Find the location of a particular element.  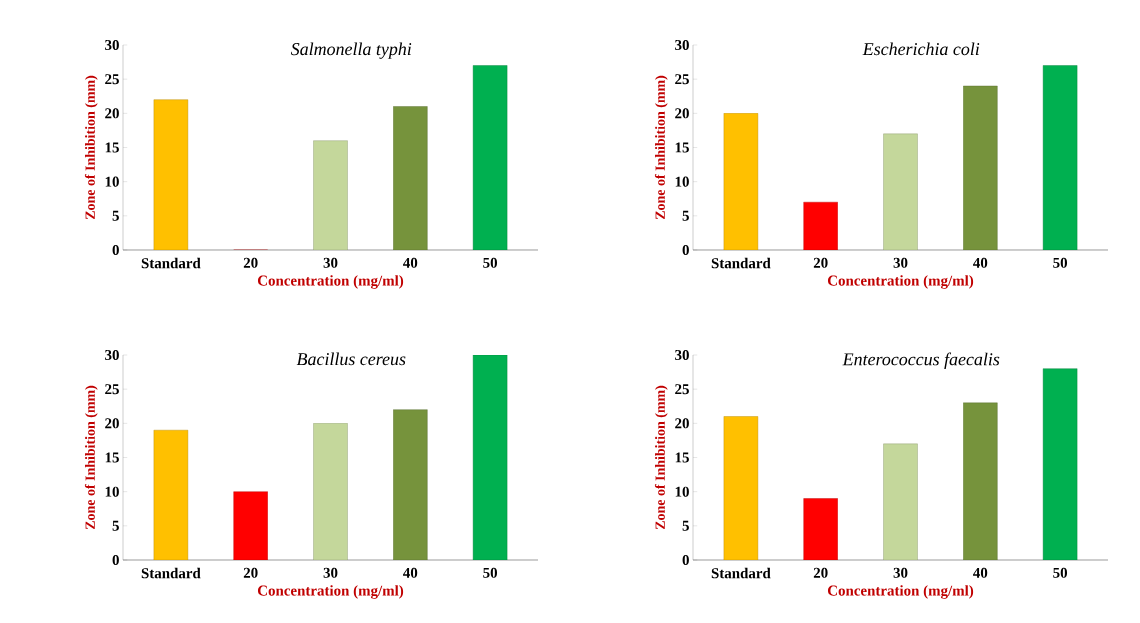

chart-title: Escherichia coli is located at coordinates (921, 49).